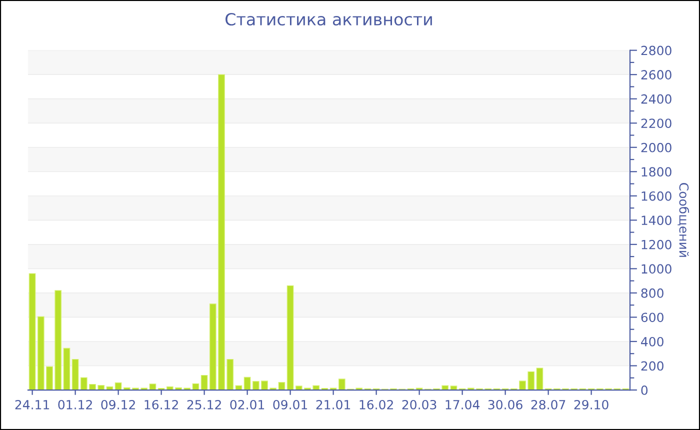 This screenshot has height=430, width=700. I want to click on x-tick-label: 24.11, so click(32, 405).